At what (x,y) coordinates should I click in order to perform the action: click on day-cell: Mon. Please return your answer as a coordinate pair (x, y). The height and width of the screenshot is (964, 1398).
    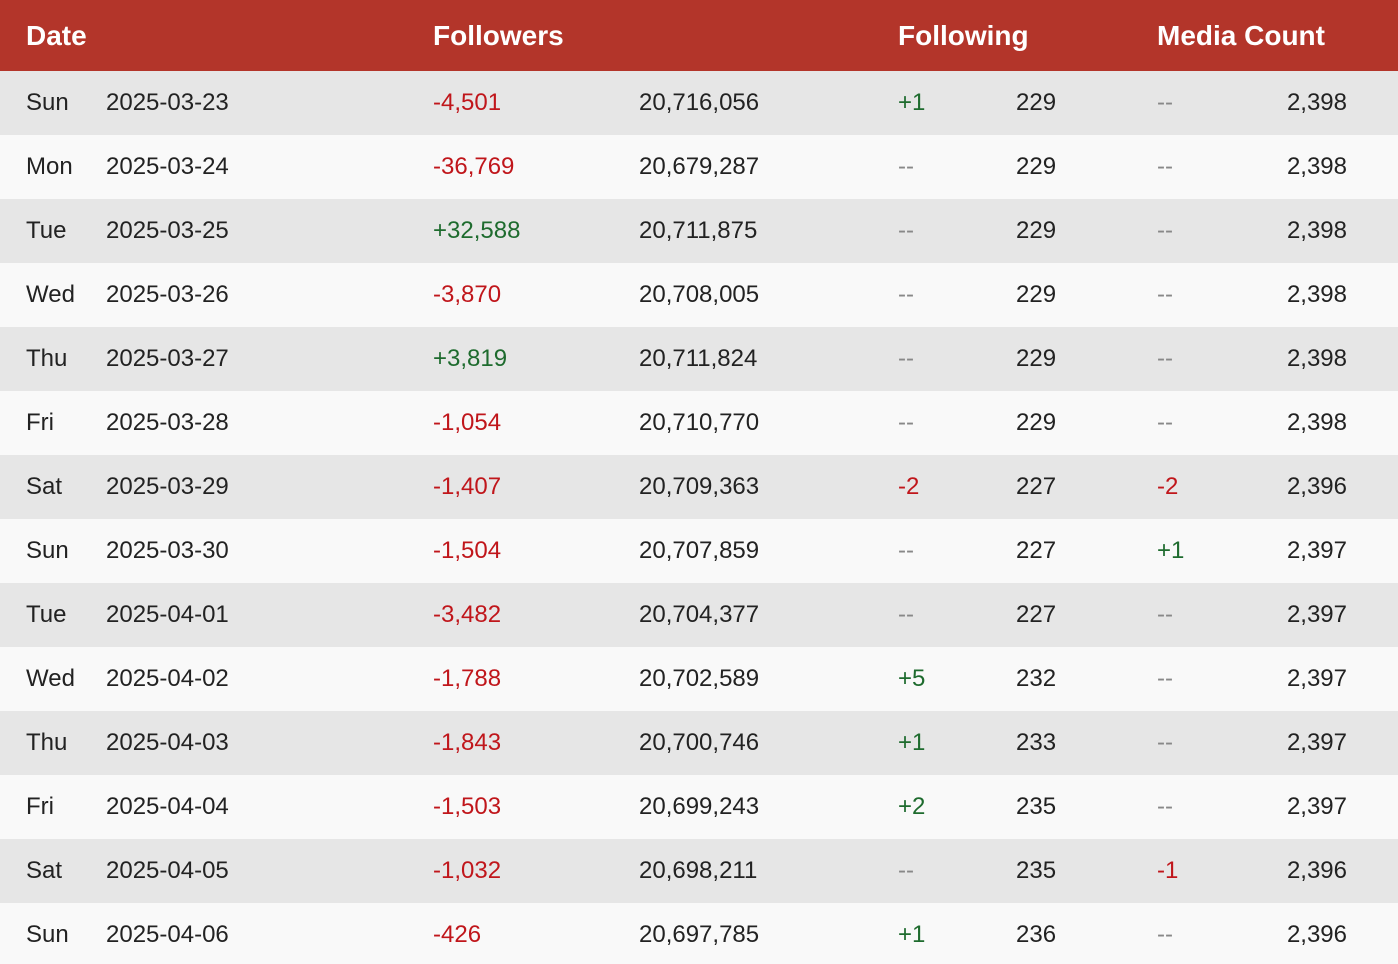
    Looking at the image, I should click on (49, 166).